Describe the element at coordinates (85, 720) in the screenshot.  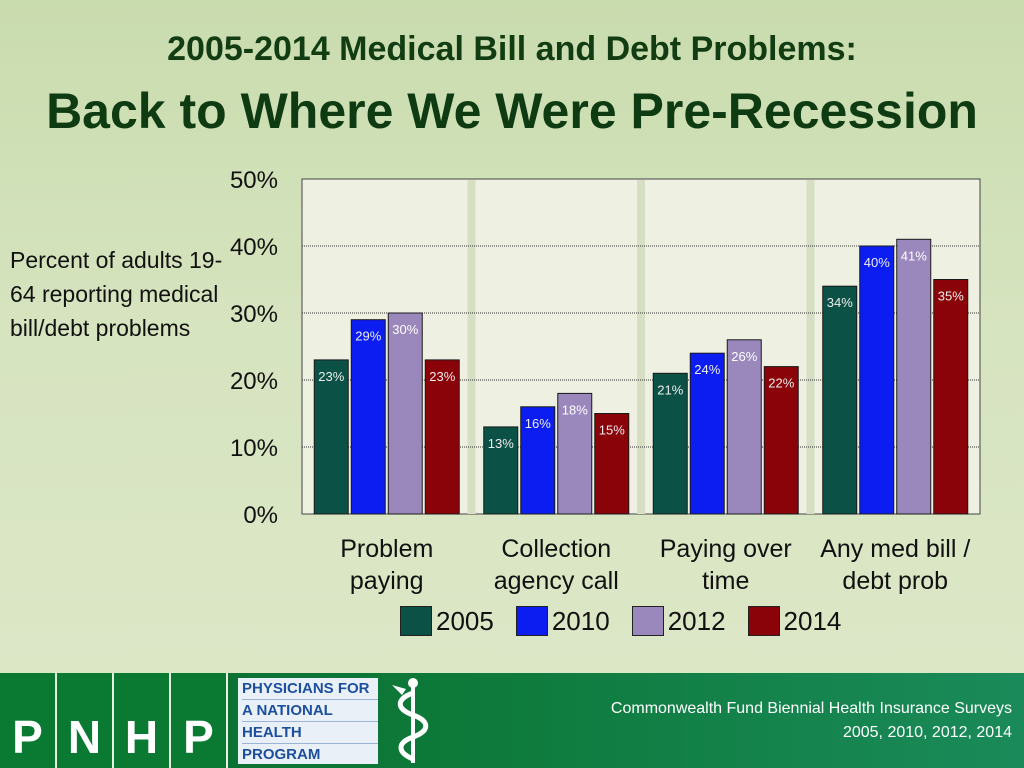
I see `logo-letter-n: N` at that location.